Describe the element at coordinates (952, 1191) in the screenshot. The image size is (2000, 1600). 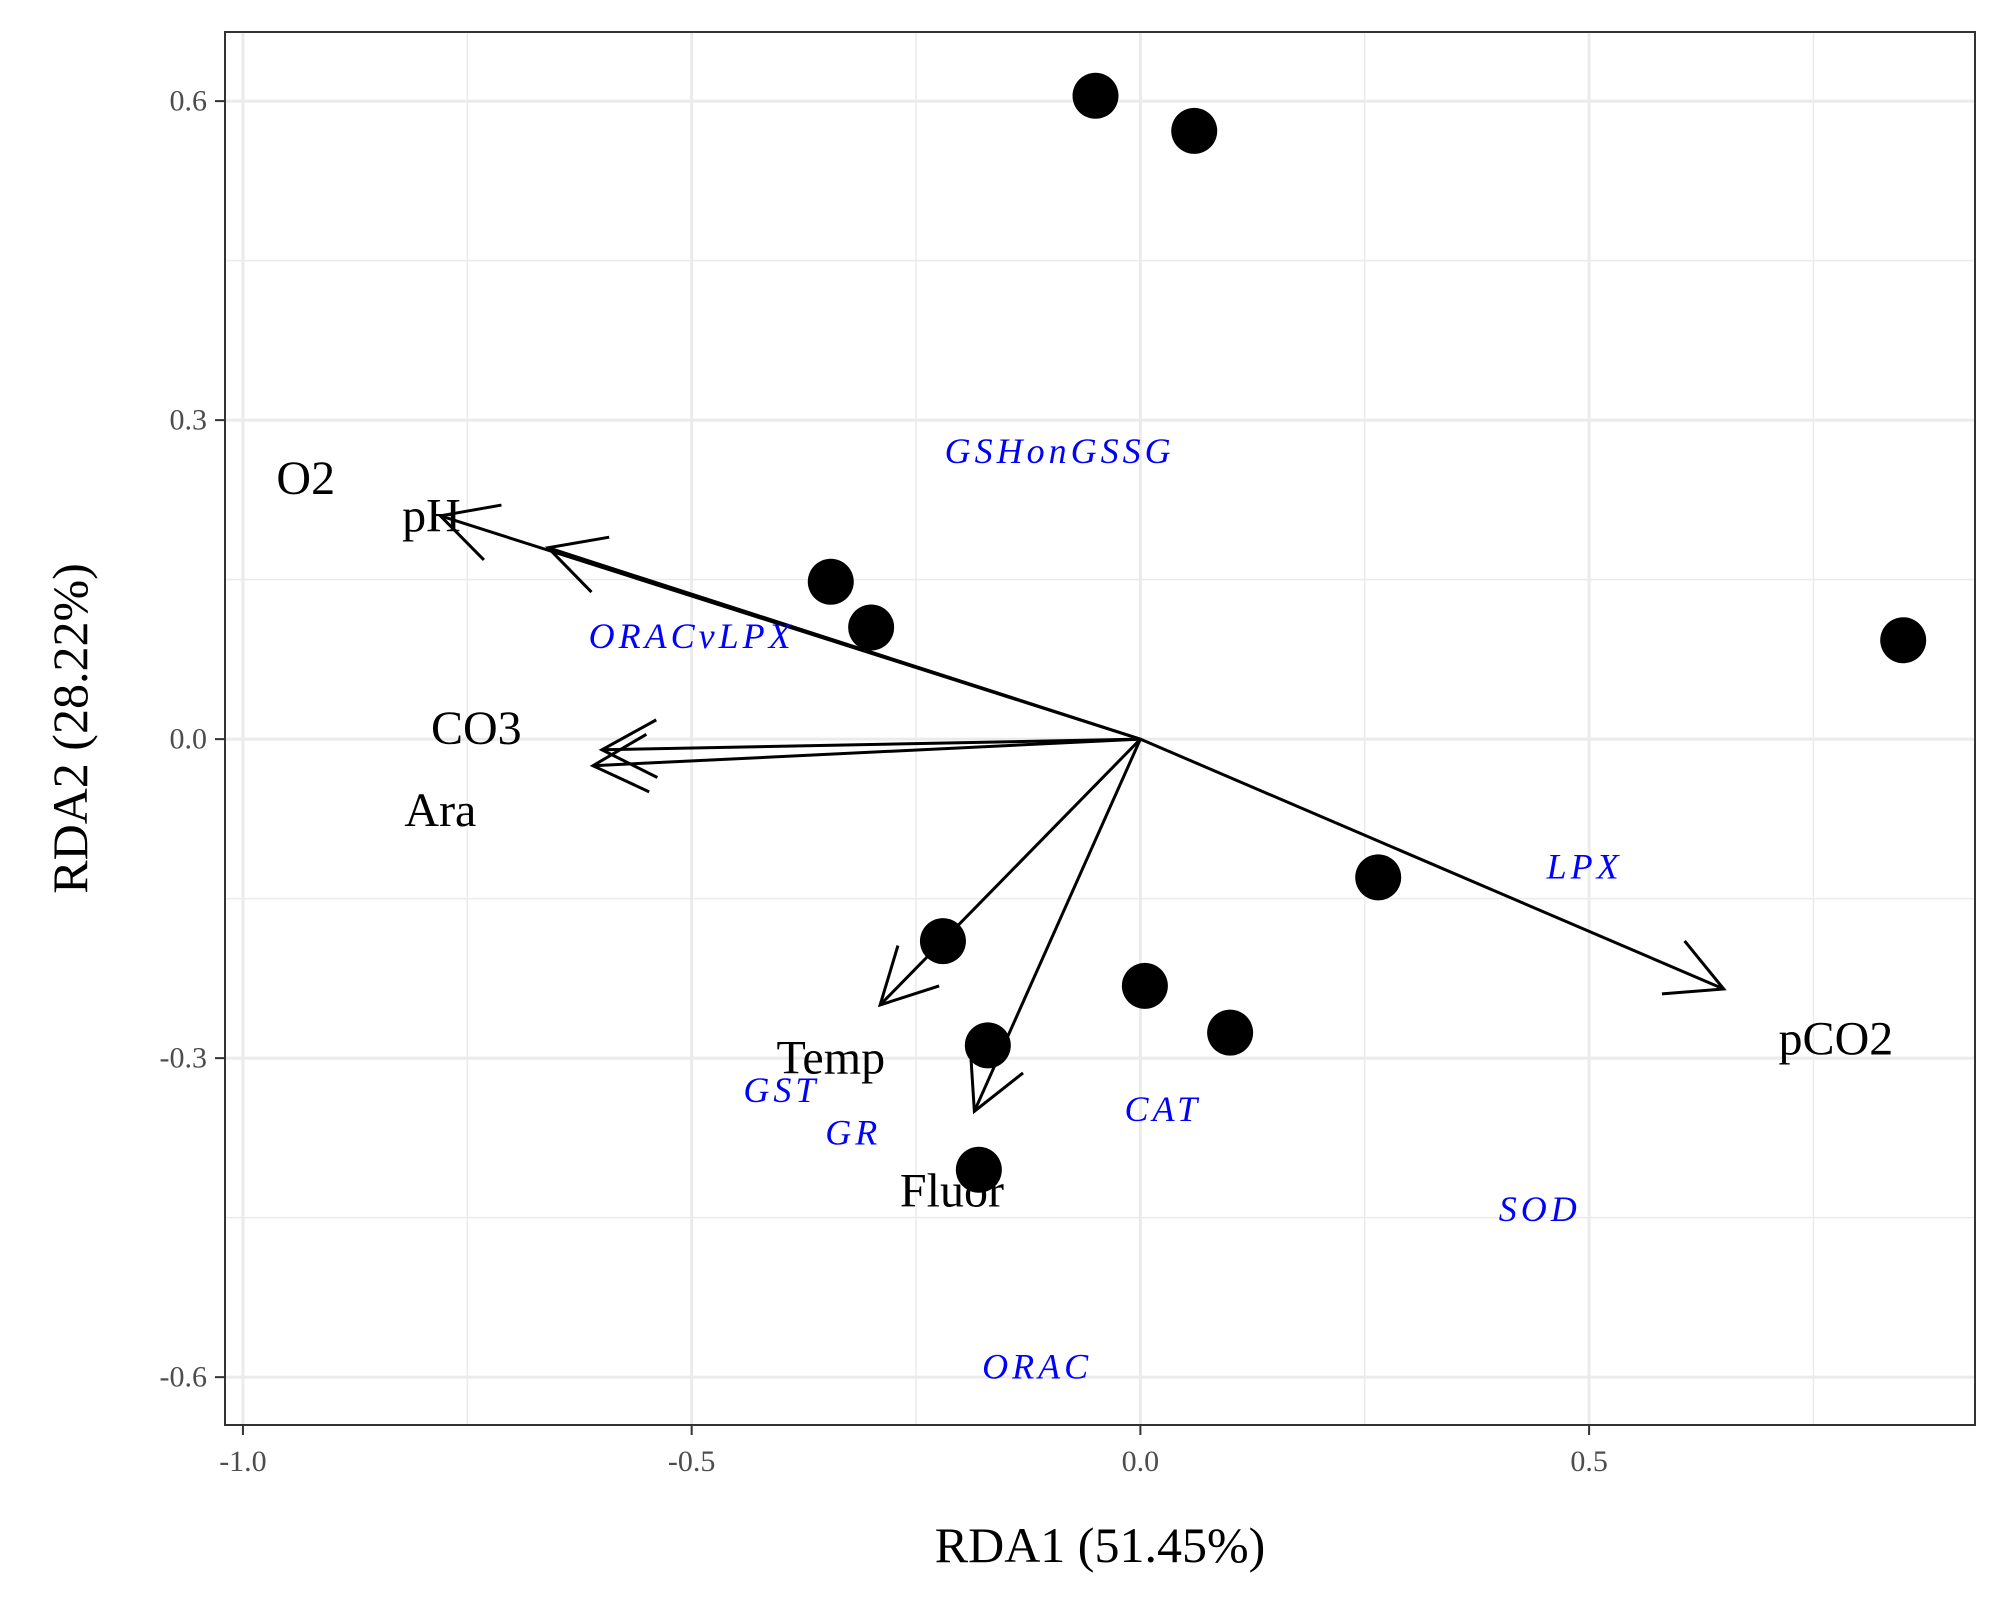
I see `env-label-fluor: Fluor` at that location.